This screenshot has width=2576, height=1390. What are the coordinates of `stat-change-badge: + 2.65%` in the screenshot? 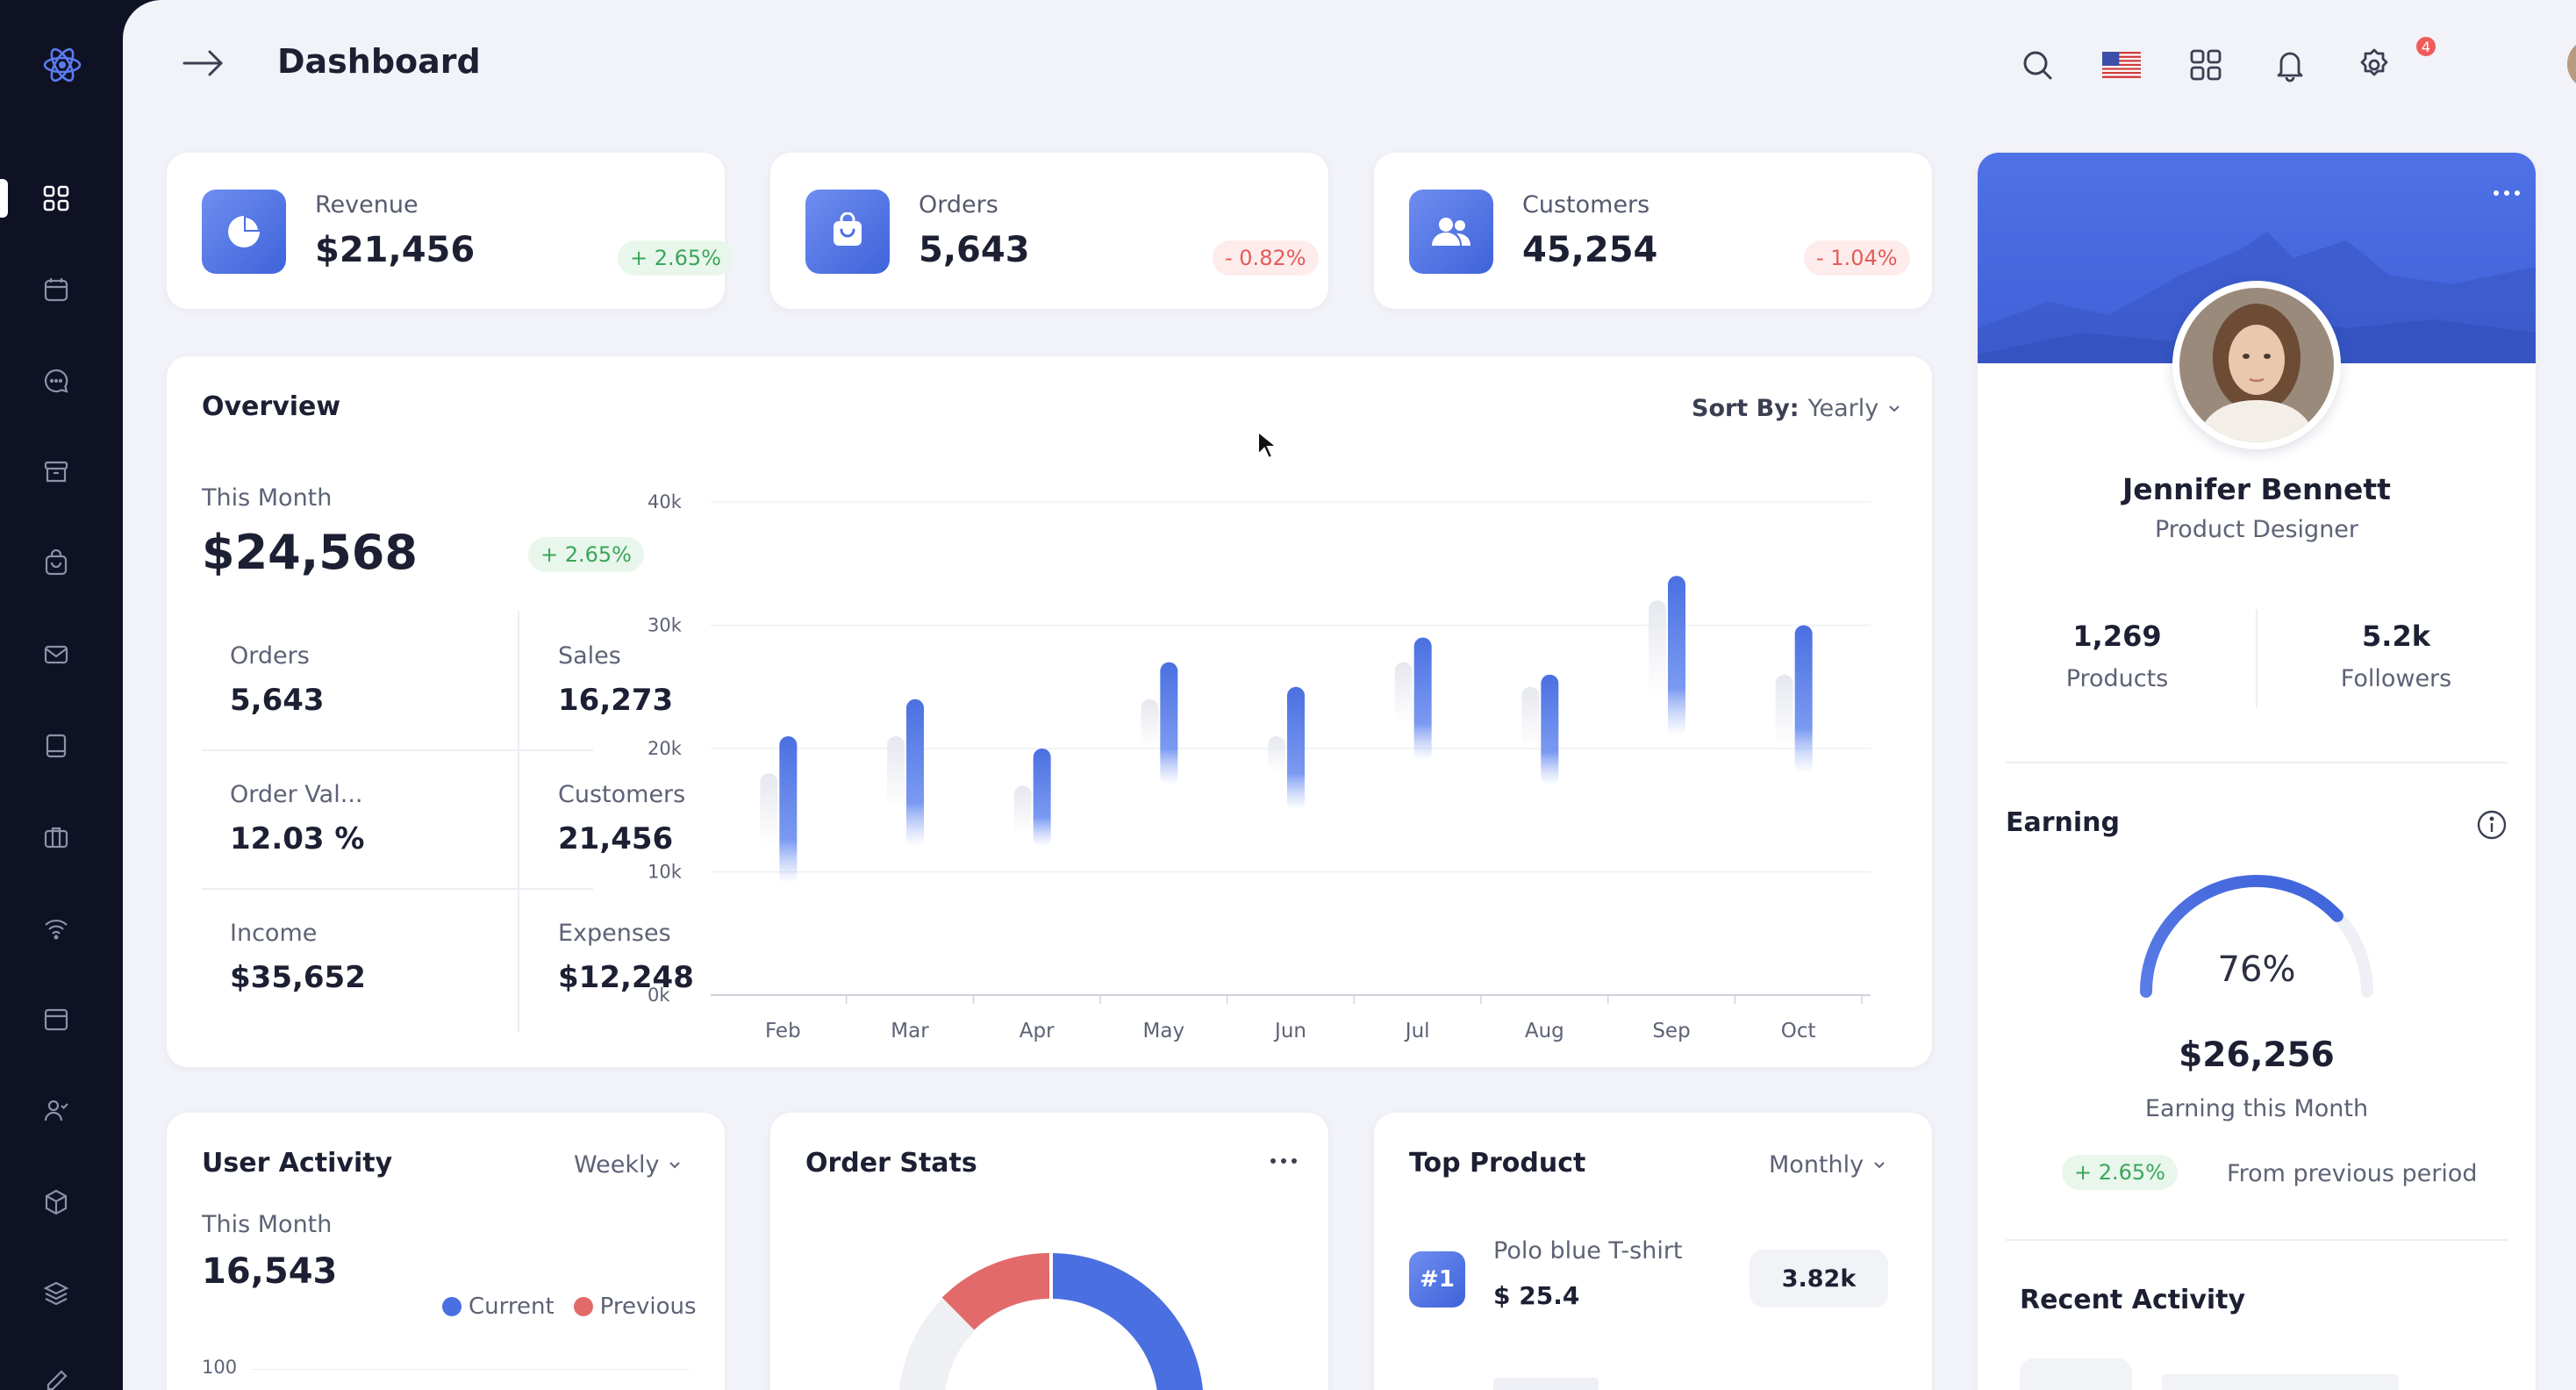 It's located at (675, 258).